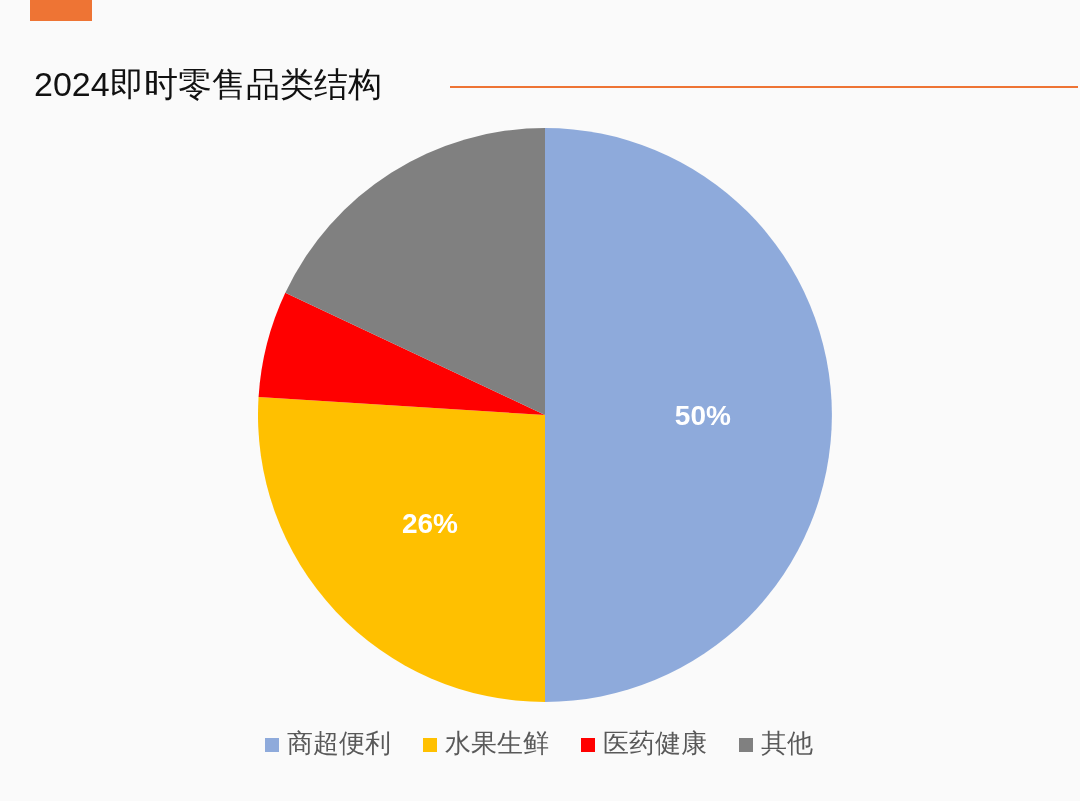 The width and height of the screenshot is (1080, 801). I want to click on legend-label: 其他, so click(787, 743).